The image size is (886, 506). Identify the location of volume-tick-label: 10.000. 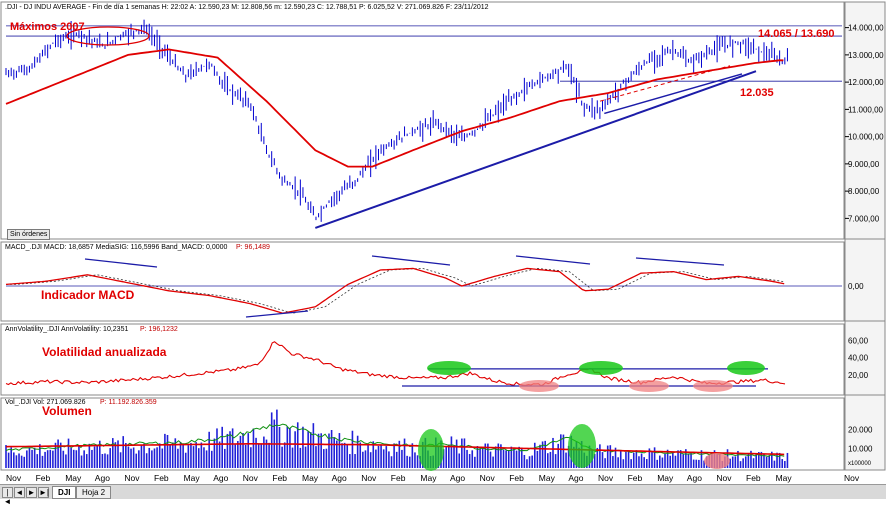
(860, 449).